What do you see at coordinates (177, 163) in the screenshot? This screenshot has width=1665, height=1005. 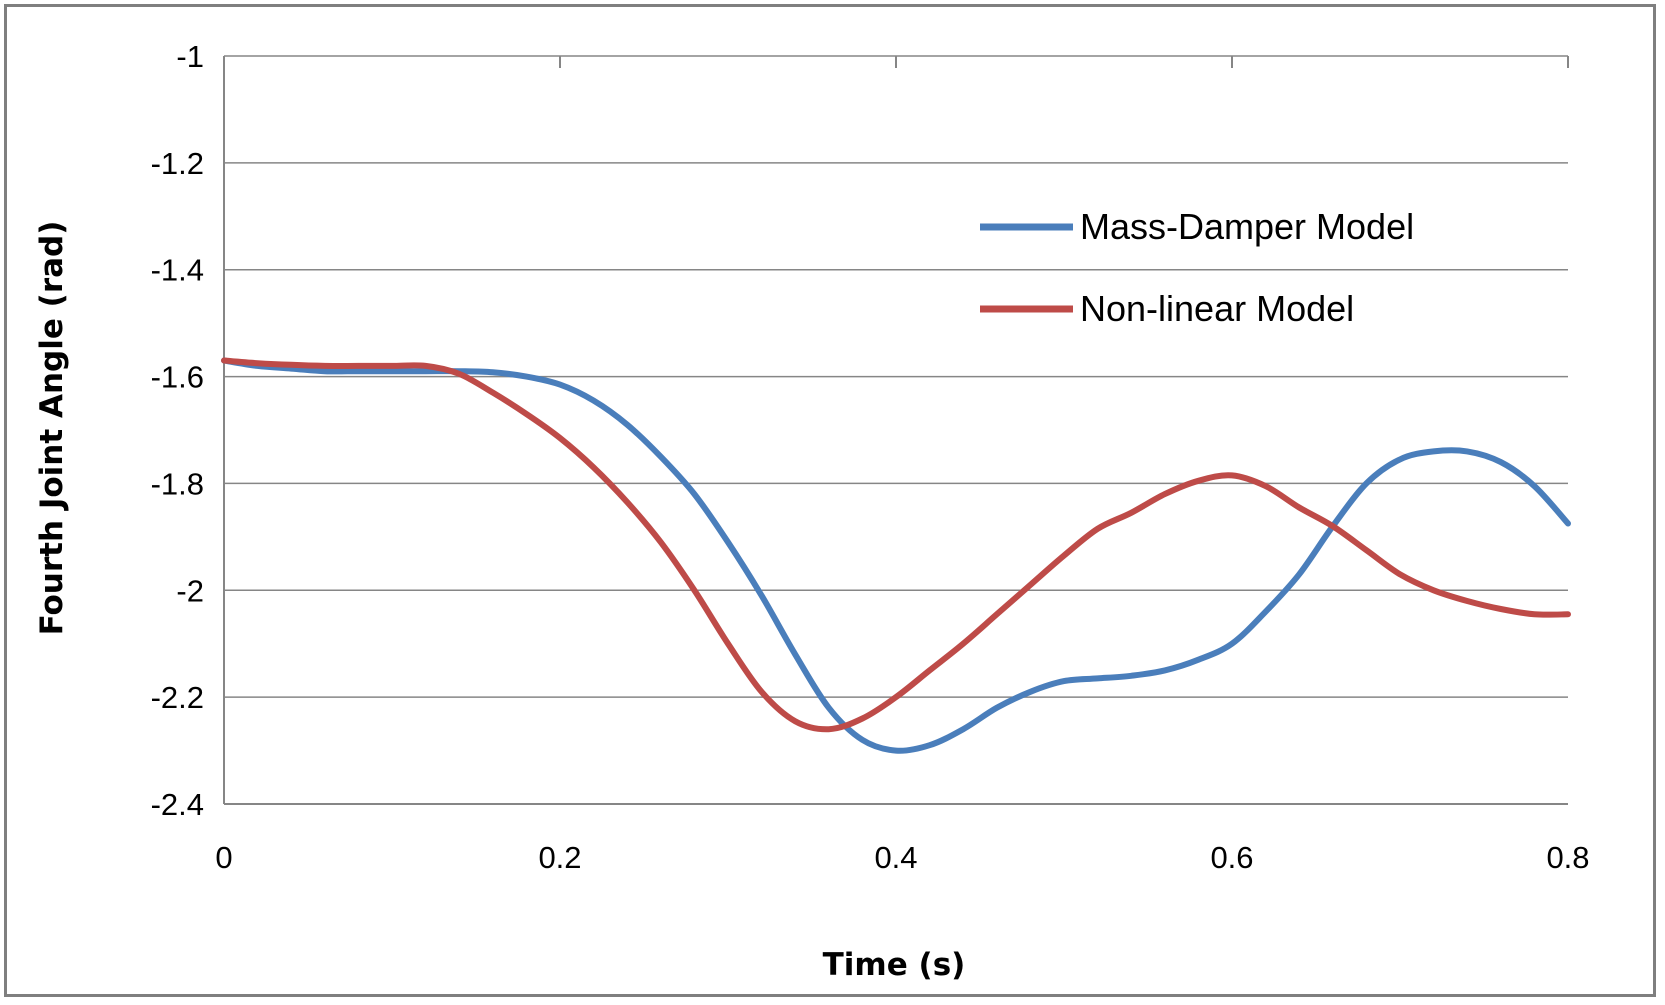 I see `y-tick-label: -1.2` at bounding box center [177, 163].